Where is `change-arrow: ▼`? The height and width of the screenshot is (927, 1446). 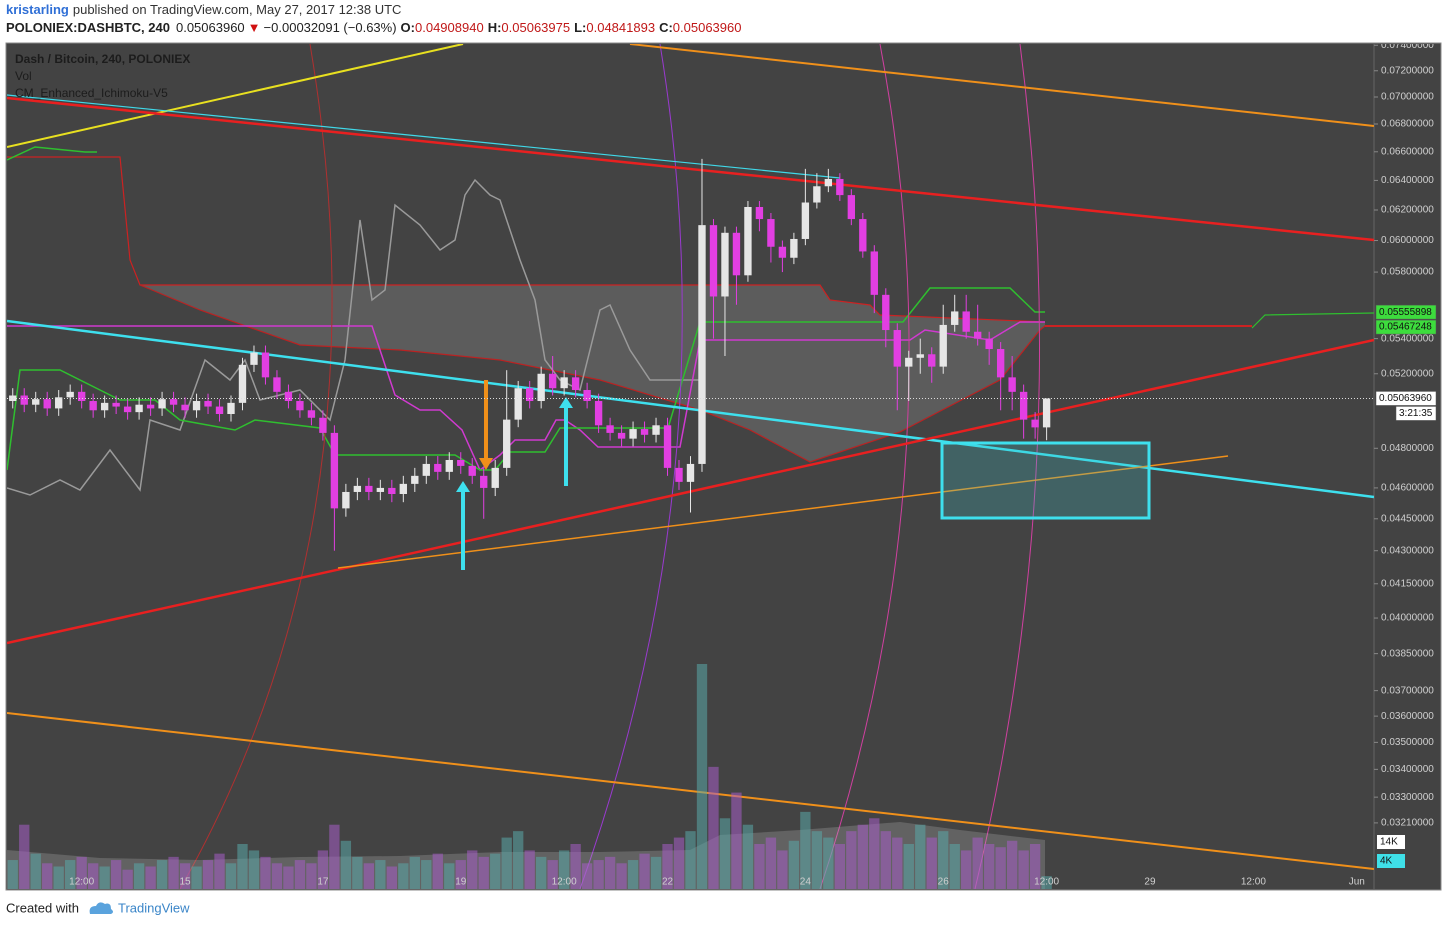 change-arrow: ▼ is located at coordinates (254, 27).